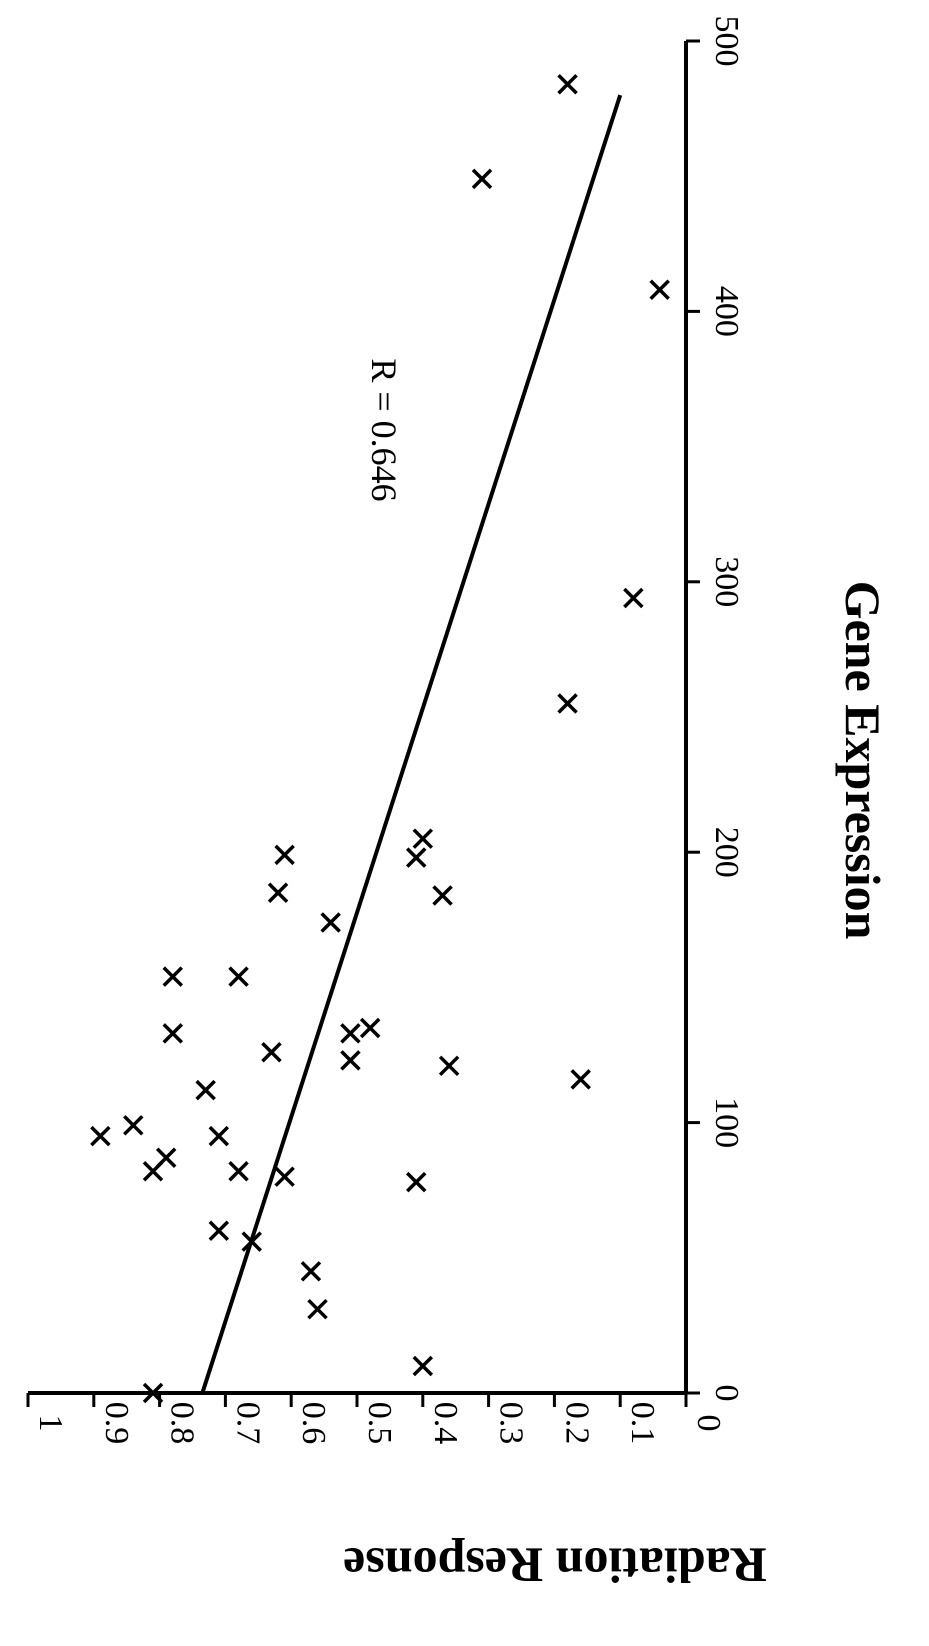  Describe the element at coordinates (511, 1423) in the screenshot. I see `y-tick-label: 0.3` at that location.